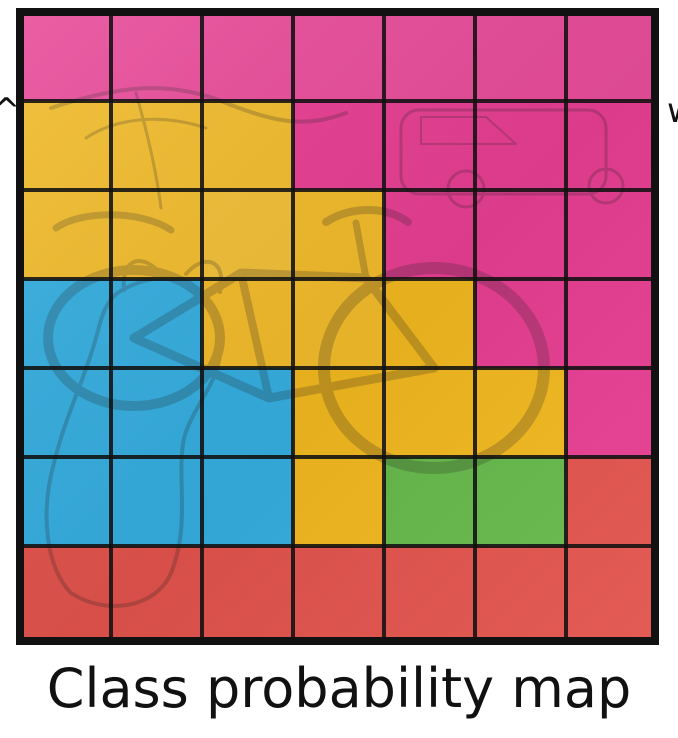 The height and width of the screenshot is (738, 678). Describe the element at coordinates (339, 688) in the screenshot. I see `figure-caption: Class probability map` at that location.